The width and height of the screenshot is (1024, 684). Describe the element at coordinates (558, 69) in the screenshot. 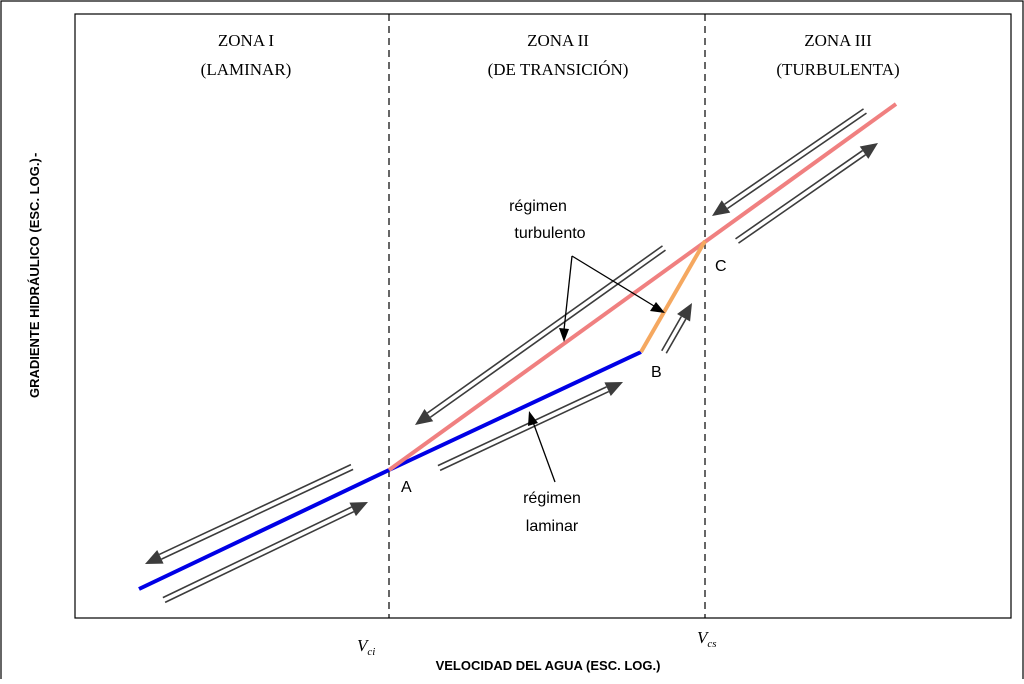

I see `zone-2-type: (DE TRANSICIÓN)` at that location.